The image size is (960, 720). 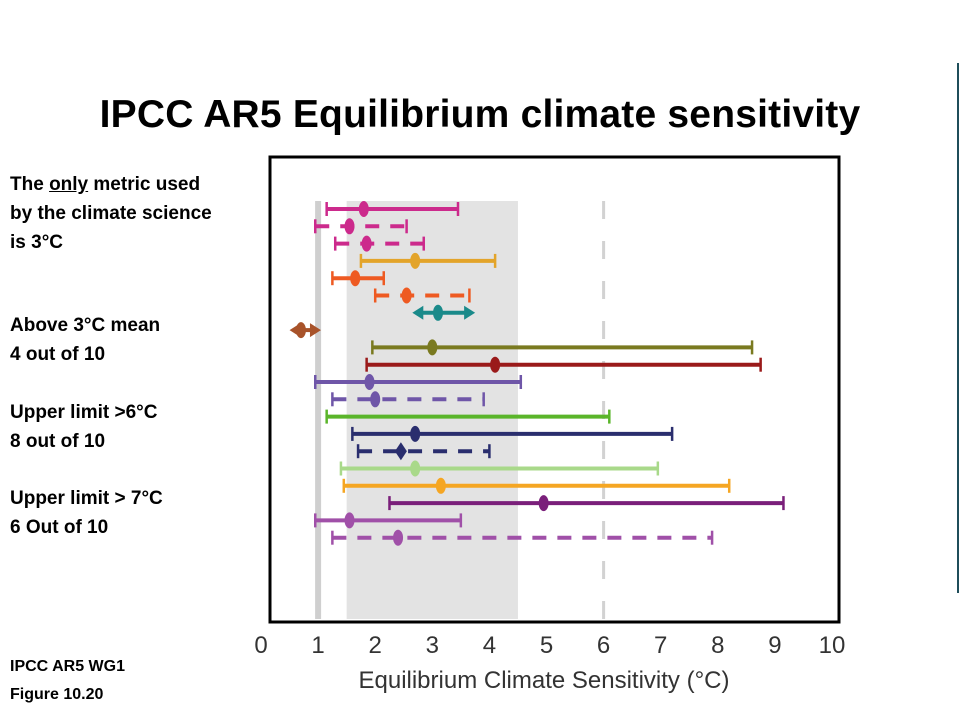 I want to click on x-tick-label: 0, so click(x=260, y=645).